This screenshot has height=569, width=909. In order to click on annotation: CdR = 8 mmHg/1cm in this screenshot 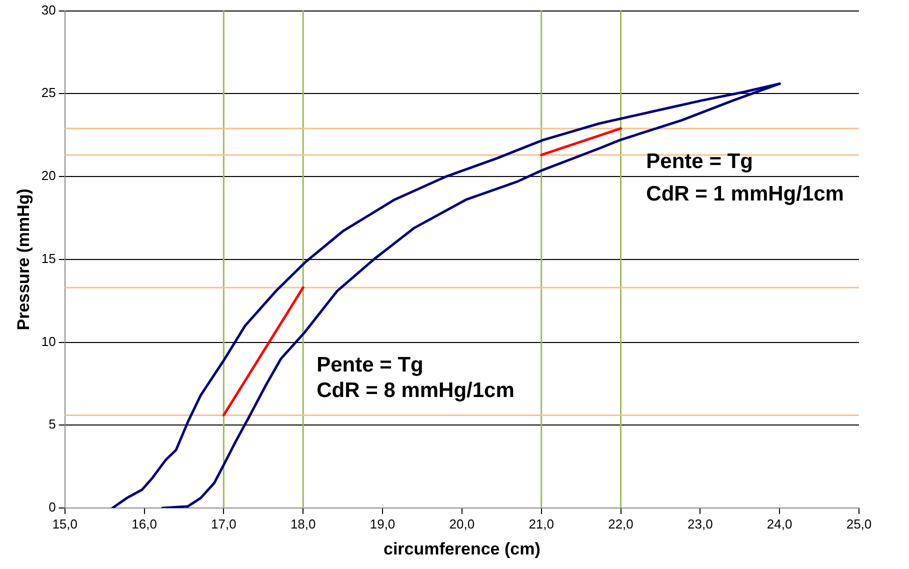, I will do `click(415, 390)`.